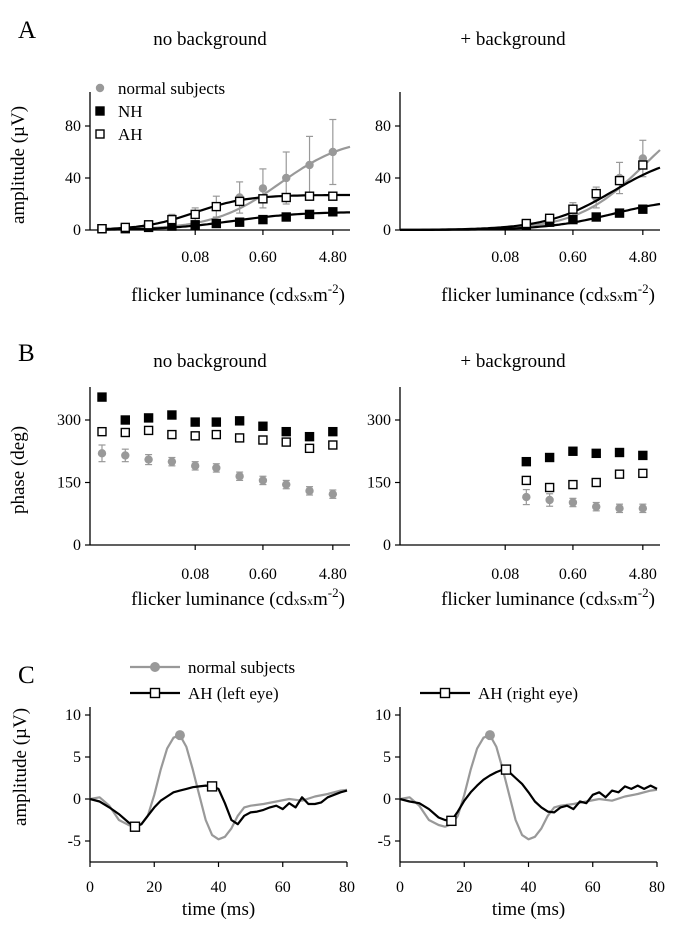 This screenshot has width=677, height=928. What do you see at coordinates (219, 887) in the screenshot?
I see `x-tick-label: 40` at bounding box center [219, 887].